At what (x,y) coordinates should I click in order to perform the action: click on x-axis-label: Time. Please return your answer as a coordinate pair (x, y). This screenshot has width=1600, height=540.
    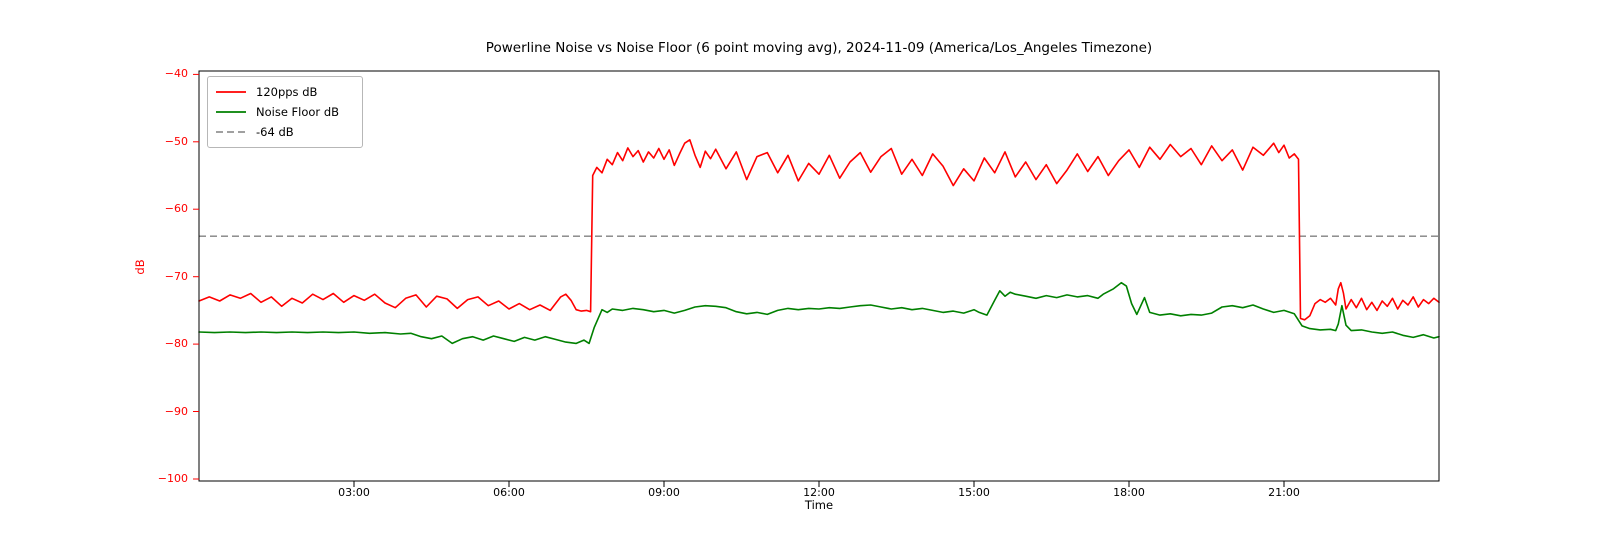
    Looking at the image, I should click on (819, 505).